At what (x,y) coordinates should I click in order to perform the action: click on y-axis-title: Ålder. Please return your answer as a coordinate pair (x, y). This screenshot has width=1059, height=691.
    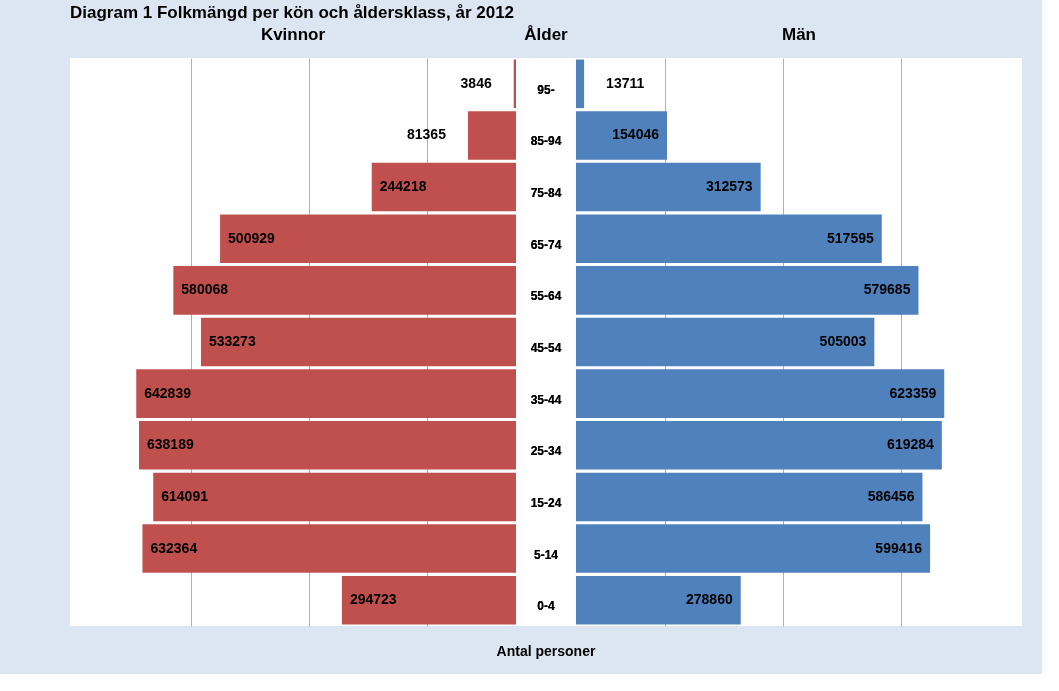
    Looking at the image, I should click on (546, 34).